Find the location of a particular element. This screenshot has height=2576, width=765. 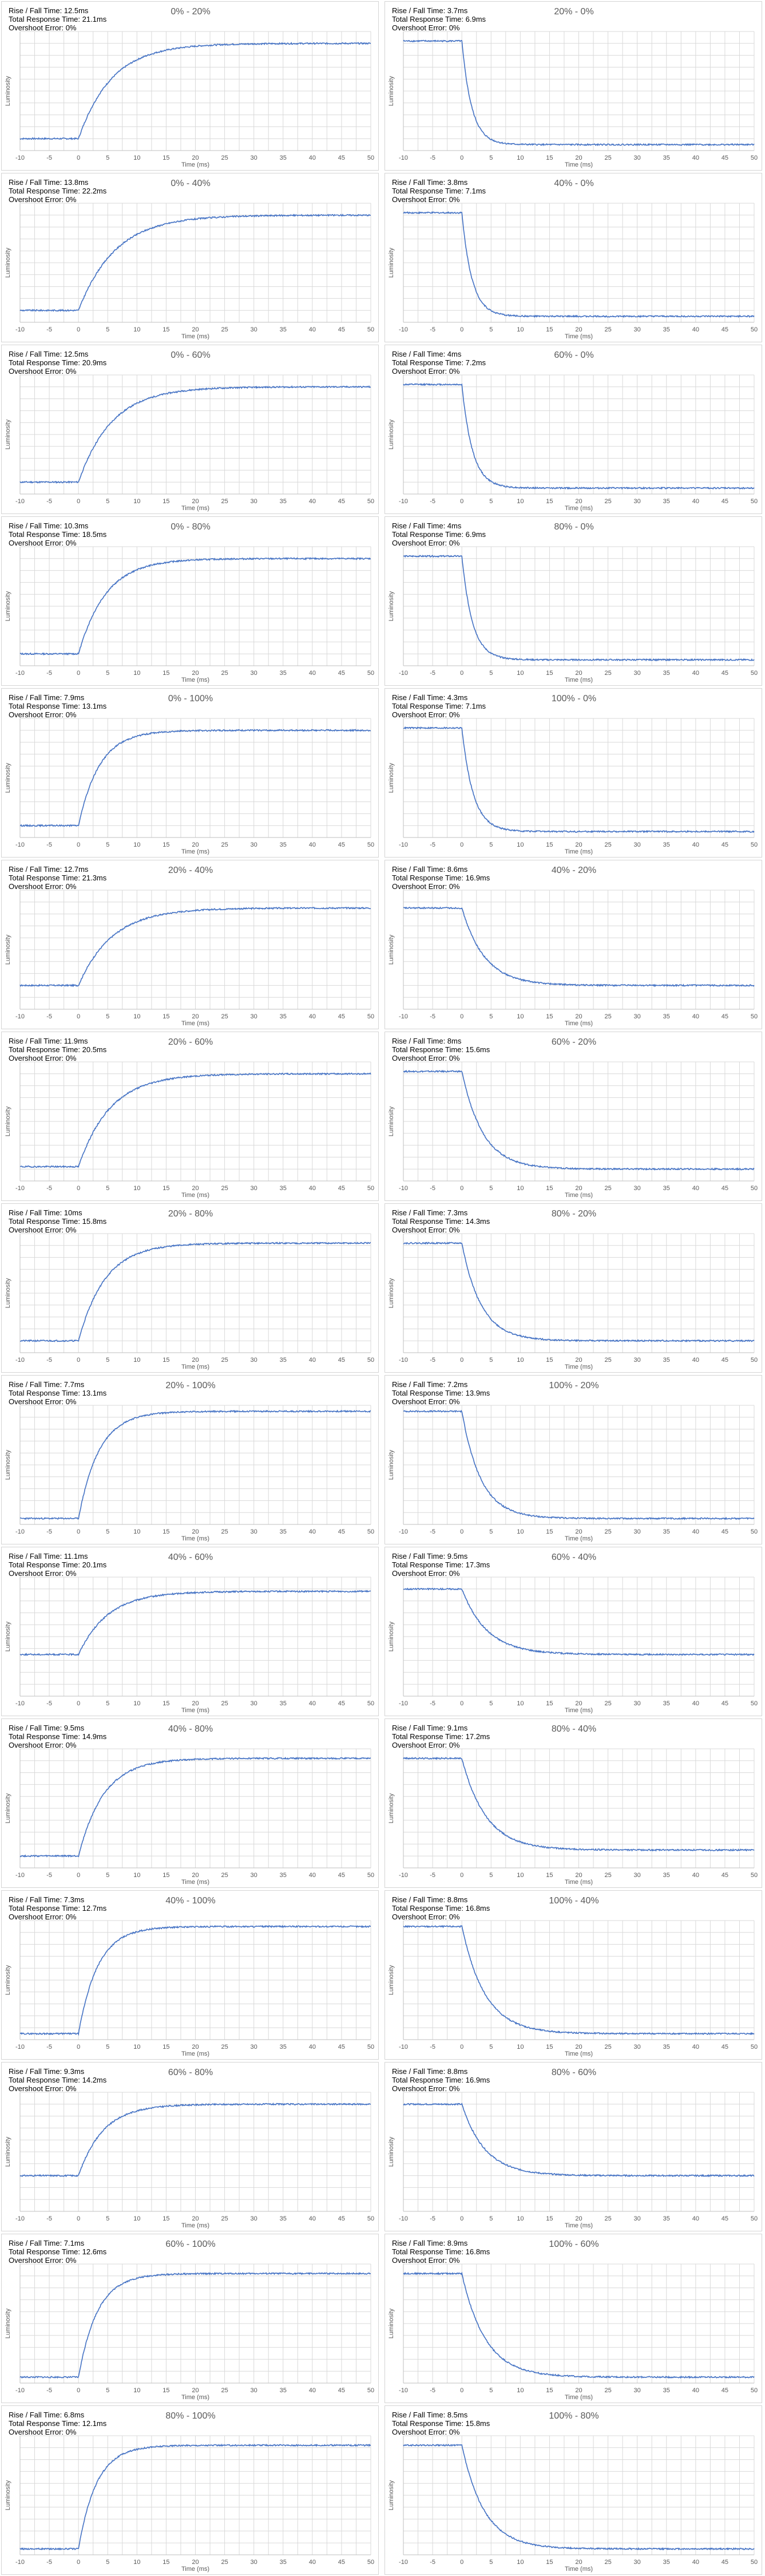

metric-line: Total Response Time: 6.9ms is located at coordinates (439, 19).